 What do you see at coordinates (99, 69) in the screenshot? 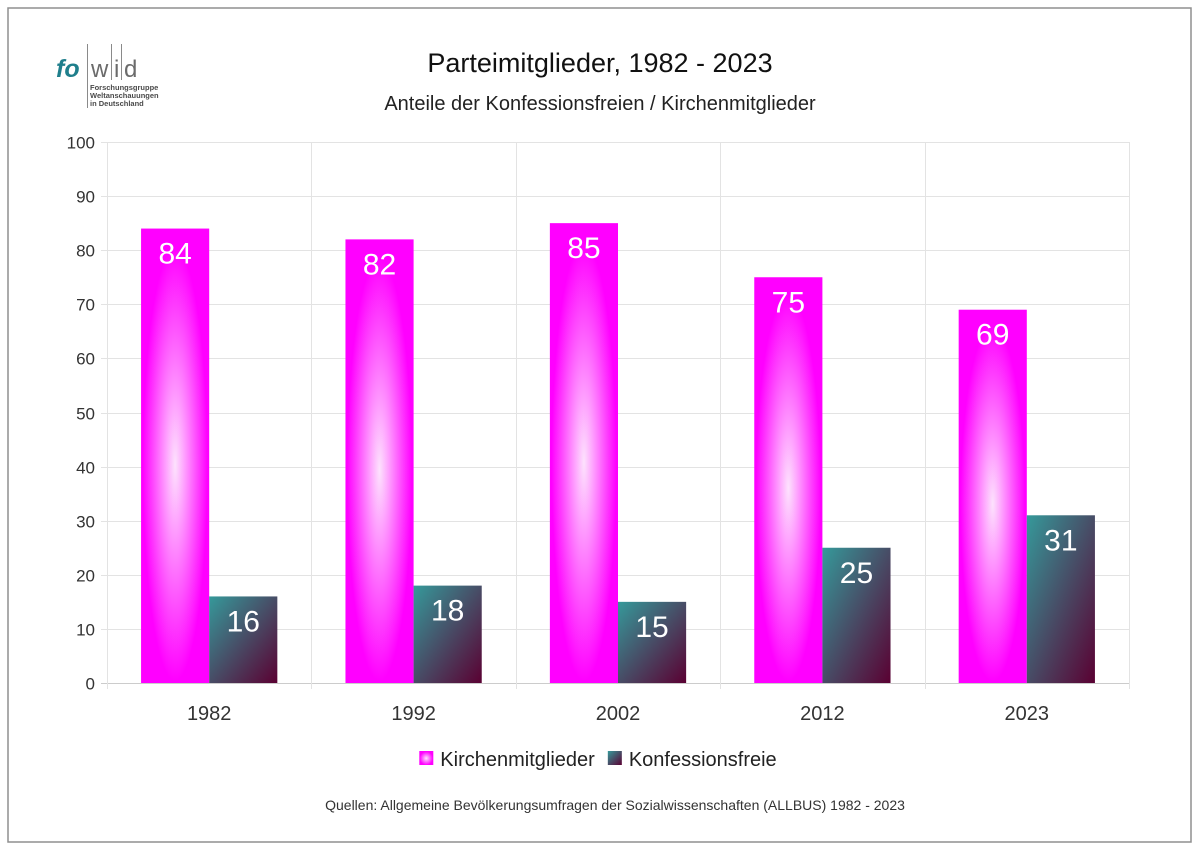
I see `logo-letter-w: w` at bounding box center [99, 69].